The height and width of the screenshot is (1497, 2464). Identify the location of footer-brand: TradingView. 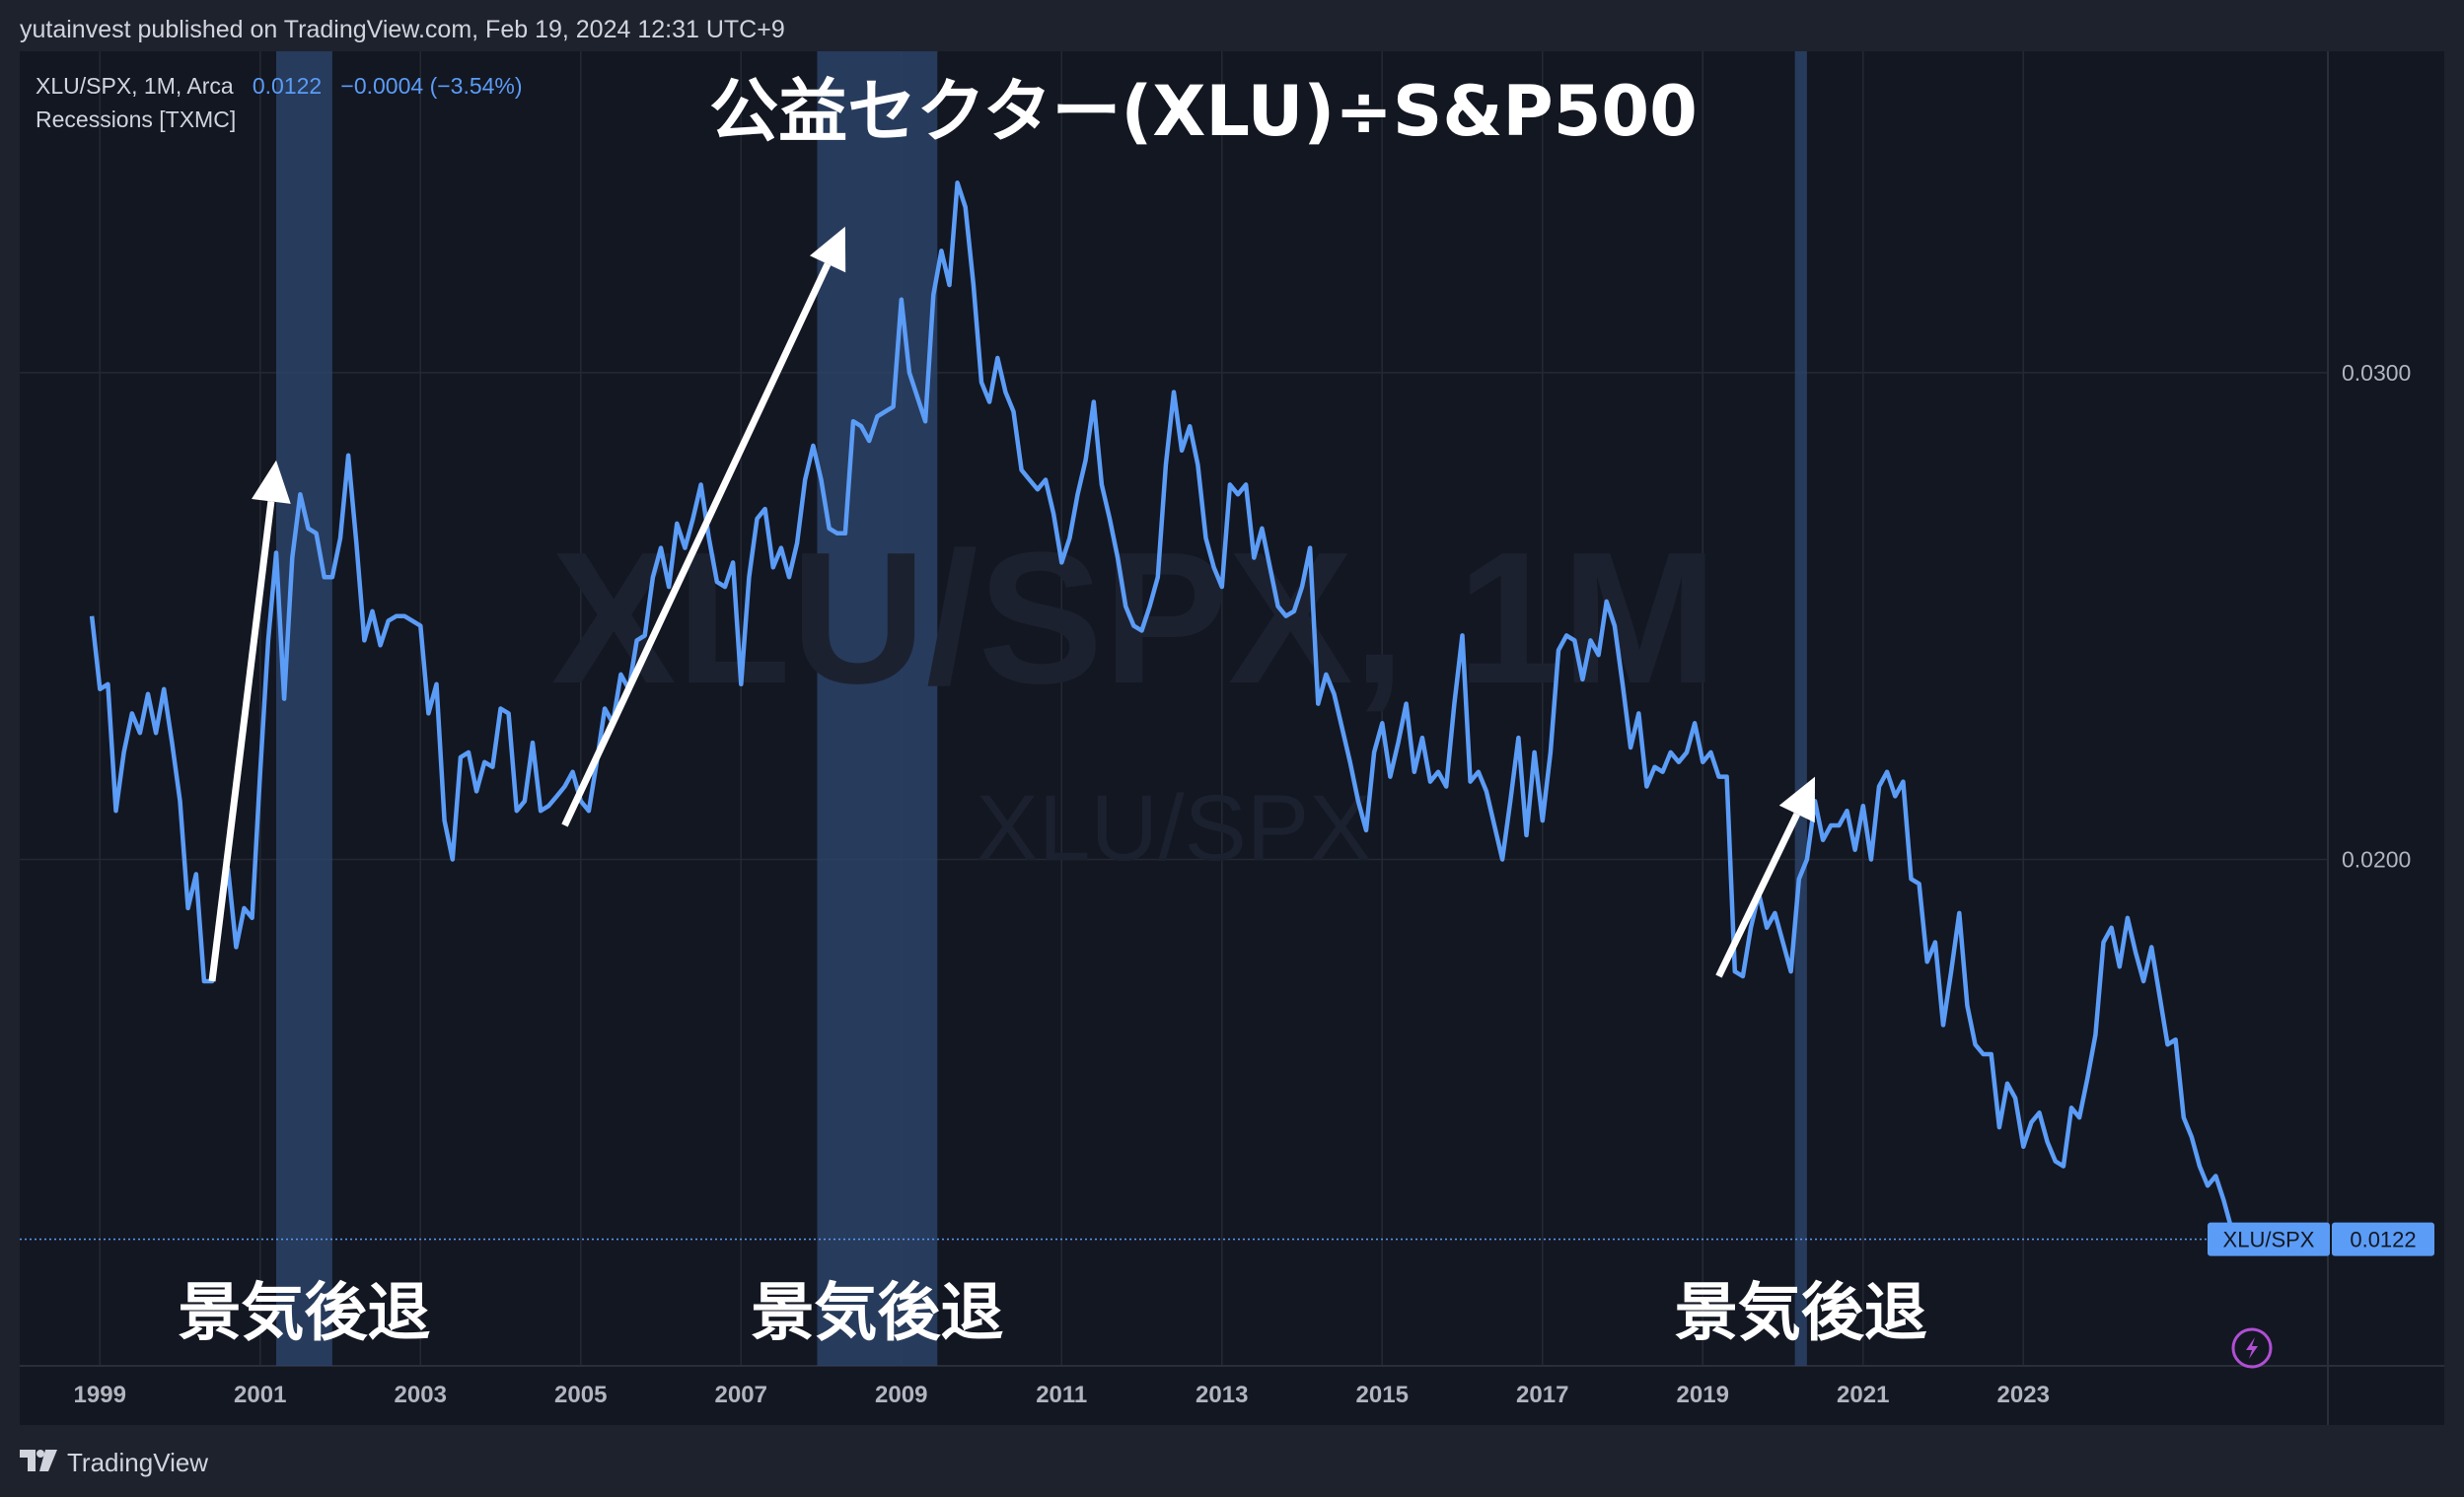
(138, 1462).